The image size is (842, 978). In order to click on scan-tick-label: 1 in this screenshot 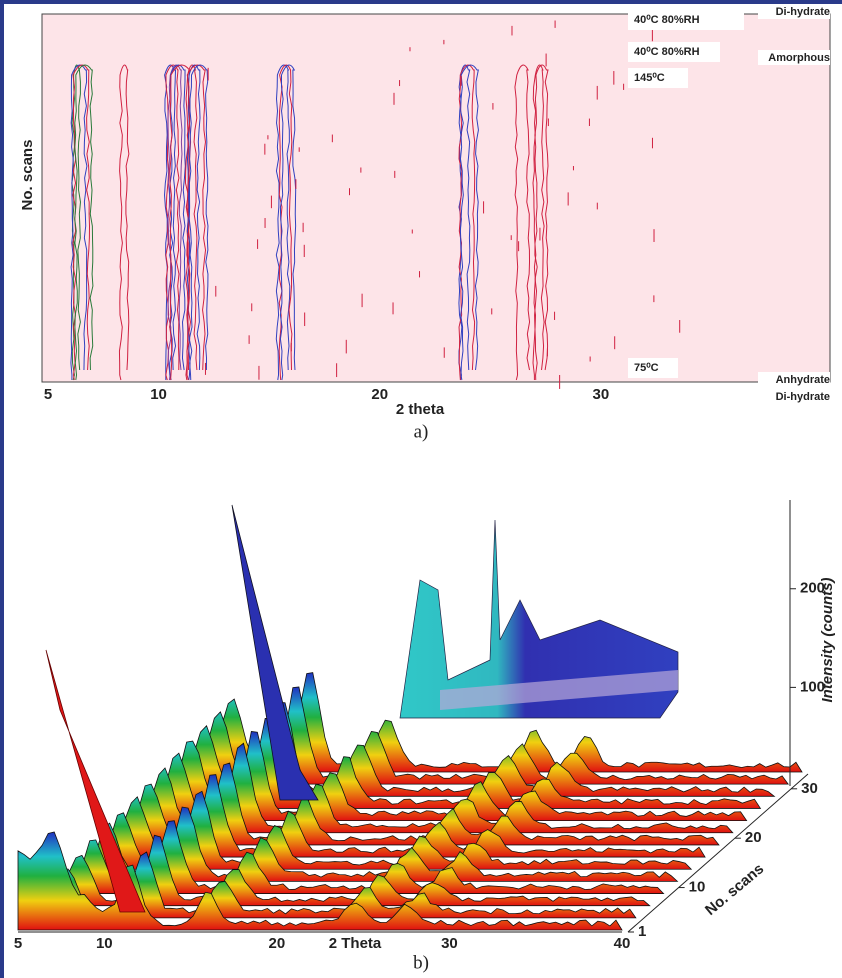, I will do `click(642, 931)`.